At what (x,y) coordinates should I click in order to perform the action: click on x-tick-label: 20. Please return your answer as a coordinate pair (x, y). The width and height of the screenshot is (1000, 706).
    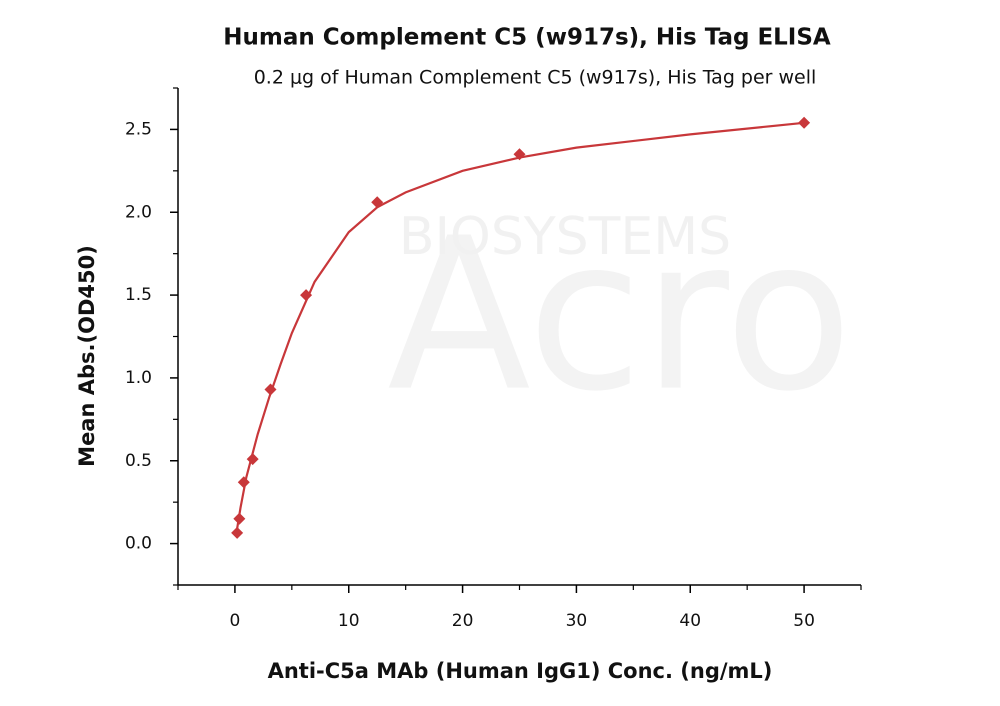
    Looking at the image, I should click on (463, 621).